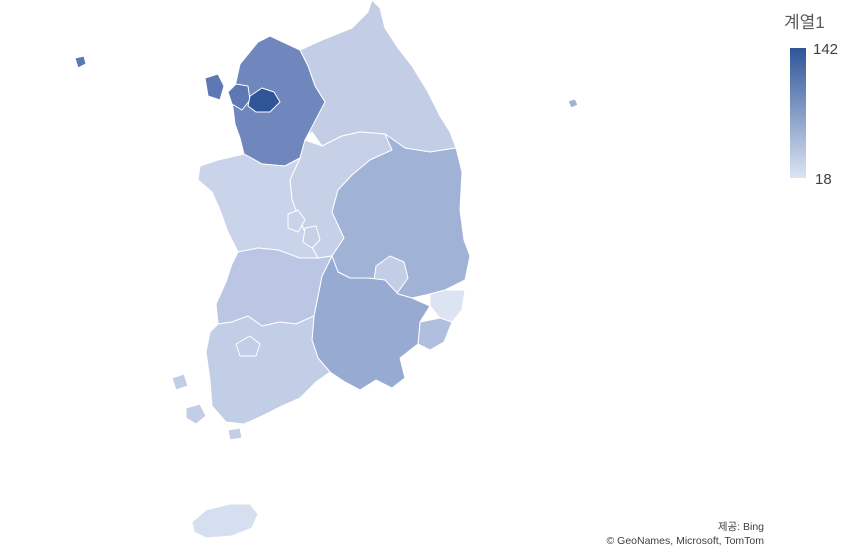  Describe the element at coordinates (804, 22) in the screenshot. I see `legend-title: 계열1` at that location.